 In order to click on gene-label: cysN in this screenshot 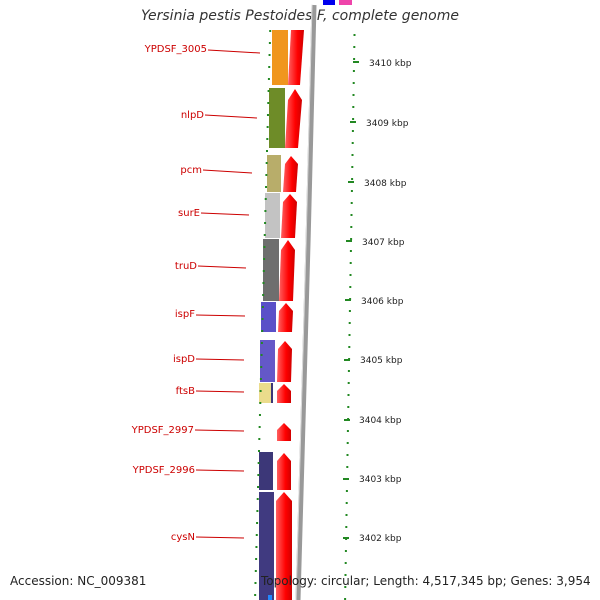, I will do `click(183, 537)`.